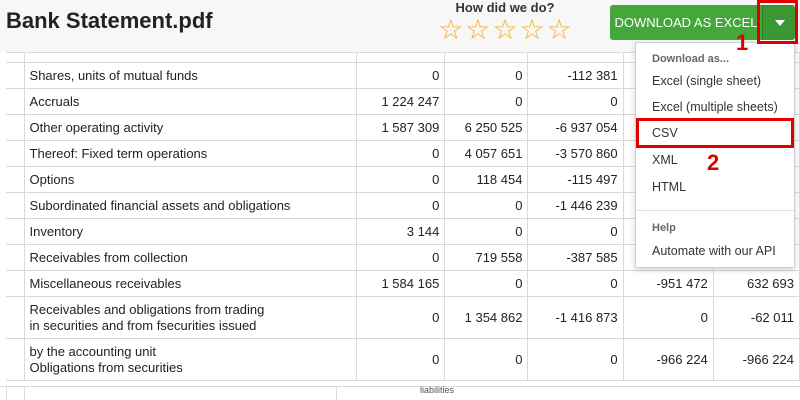 The image size is (800, 400). I want to click on caret-down-icon, so click(780, 23).